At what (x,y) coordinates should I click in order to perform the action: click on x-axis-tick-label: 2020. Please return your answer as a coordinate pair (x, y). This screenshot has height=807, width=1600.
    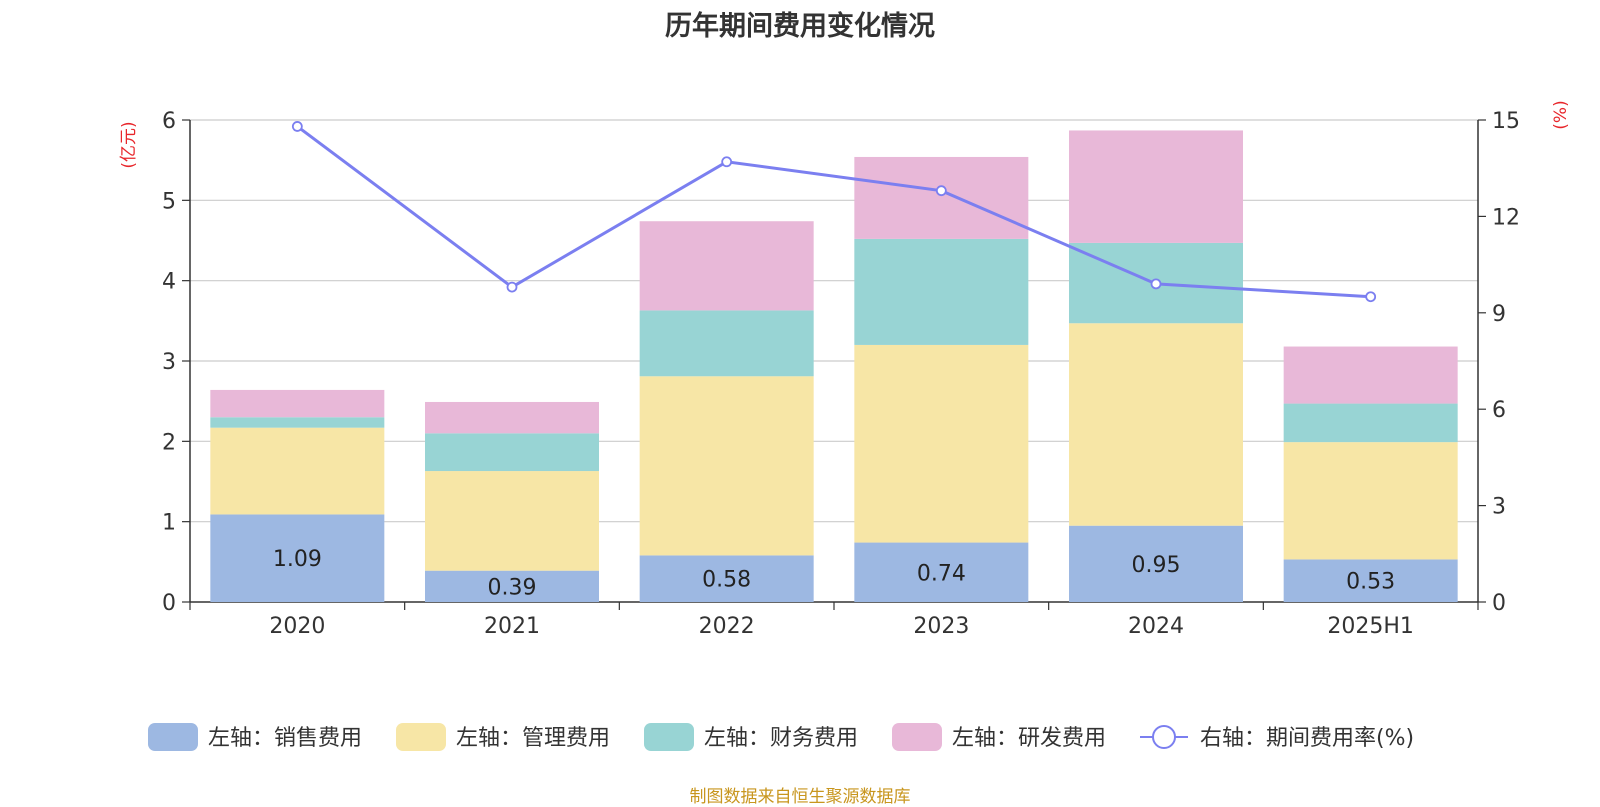
    Looking at the image, I should click on (297, 626).